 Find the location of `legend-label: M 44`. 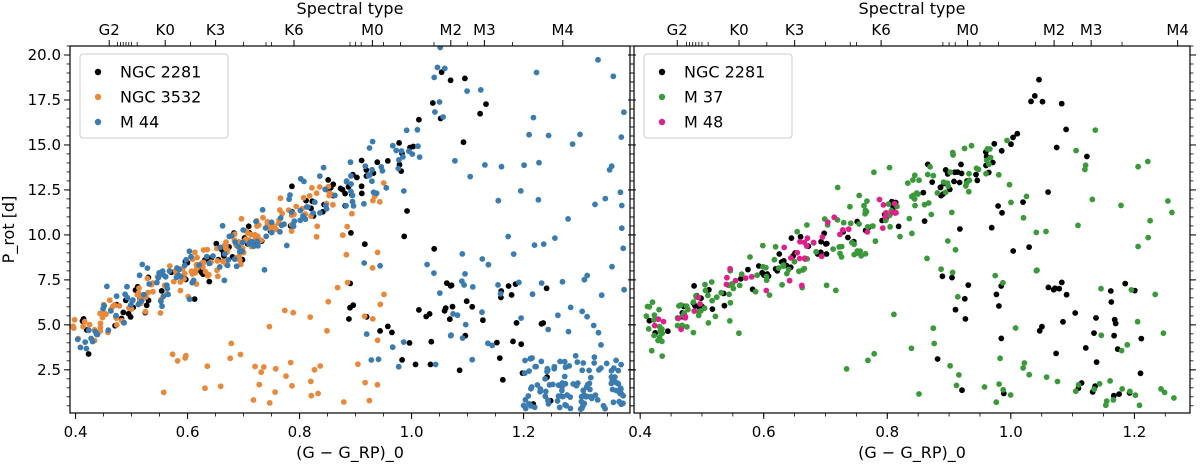

legend-label: M 44 is located at coordinates (139, 122).